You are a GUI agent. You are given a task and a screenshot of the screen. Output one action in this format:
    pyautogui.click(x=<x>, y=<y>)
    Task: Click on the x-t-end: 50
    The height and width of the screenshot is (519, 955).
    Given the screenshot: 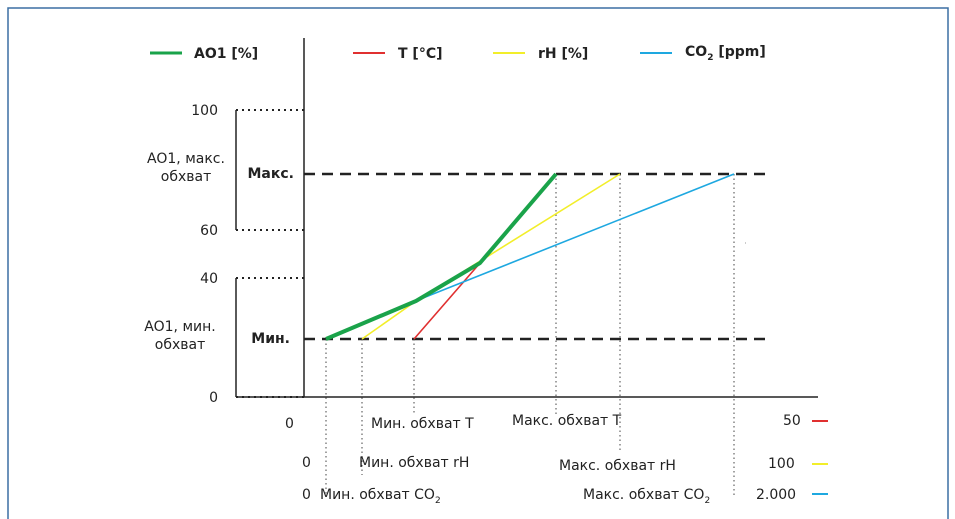 What is the action you would take?
    pyautogui.click(x=792, y=421)
    